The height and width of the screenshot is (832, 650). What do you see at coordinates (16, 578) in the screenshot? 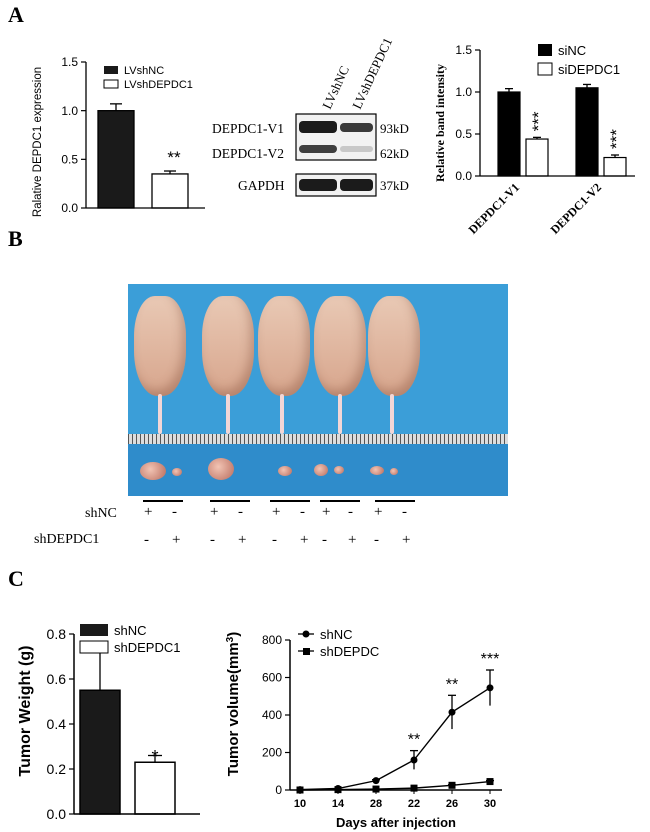
I see `panel-c-label: C` at bounding box center [16, 578].